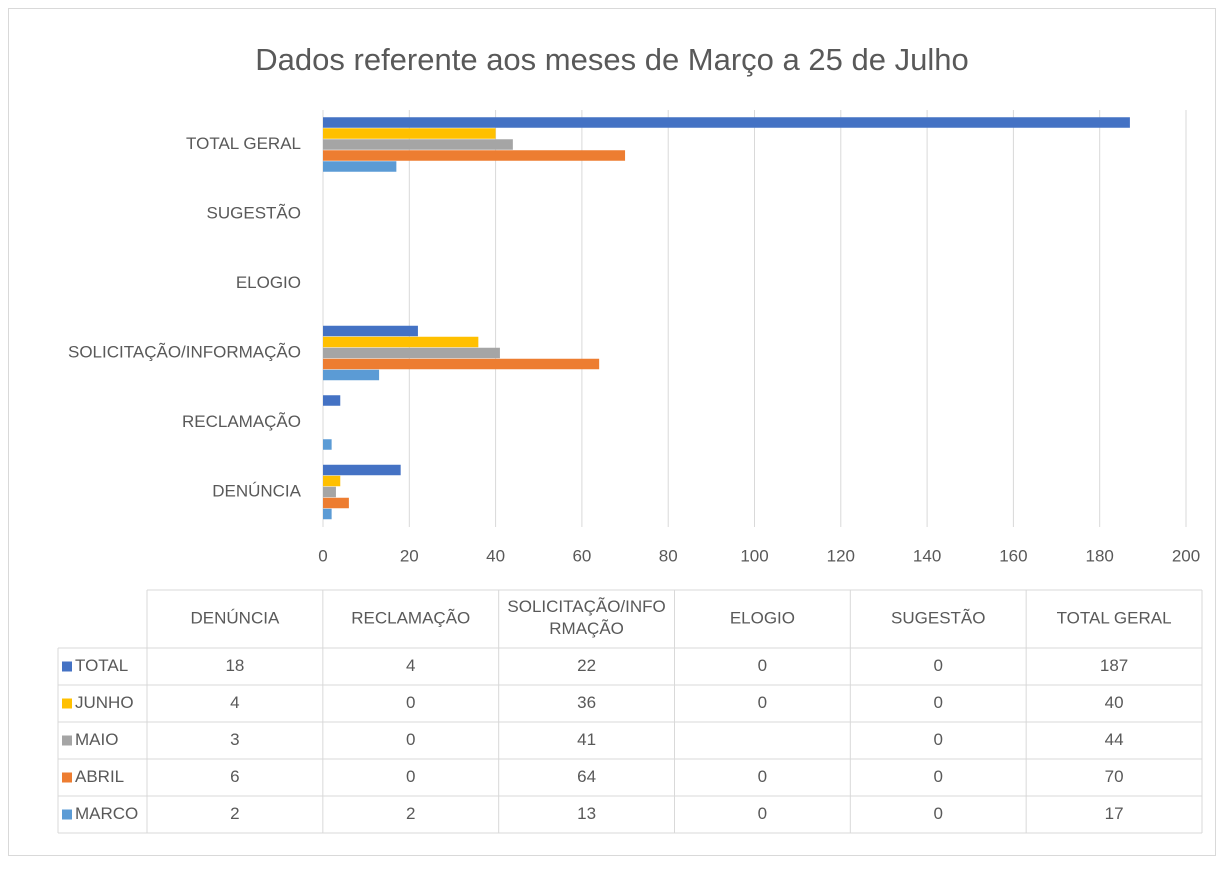 The width and height of the screenshot is (1224, 869). What do you see at coordinates (927, 555) in the screenshot?
I see `x-tick-label: 140` at bounding box center [927, 555].